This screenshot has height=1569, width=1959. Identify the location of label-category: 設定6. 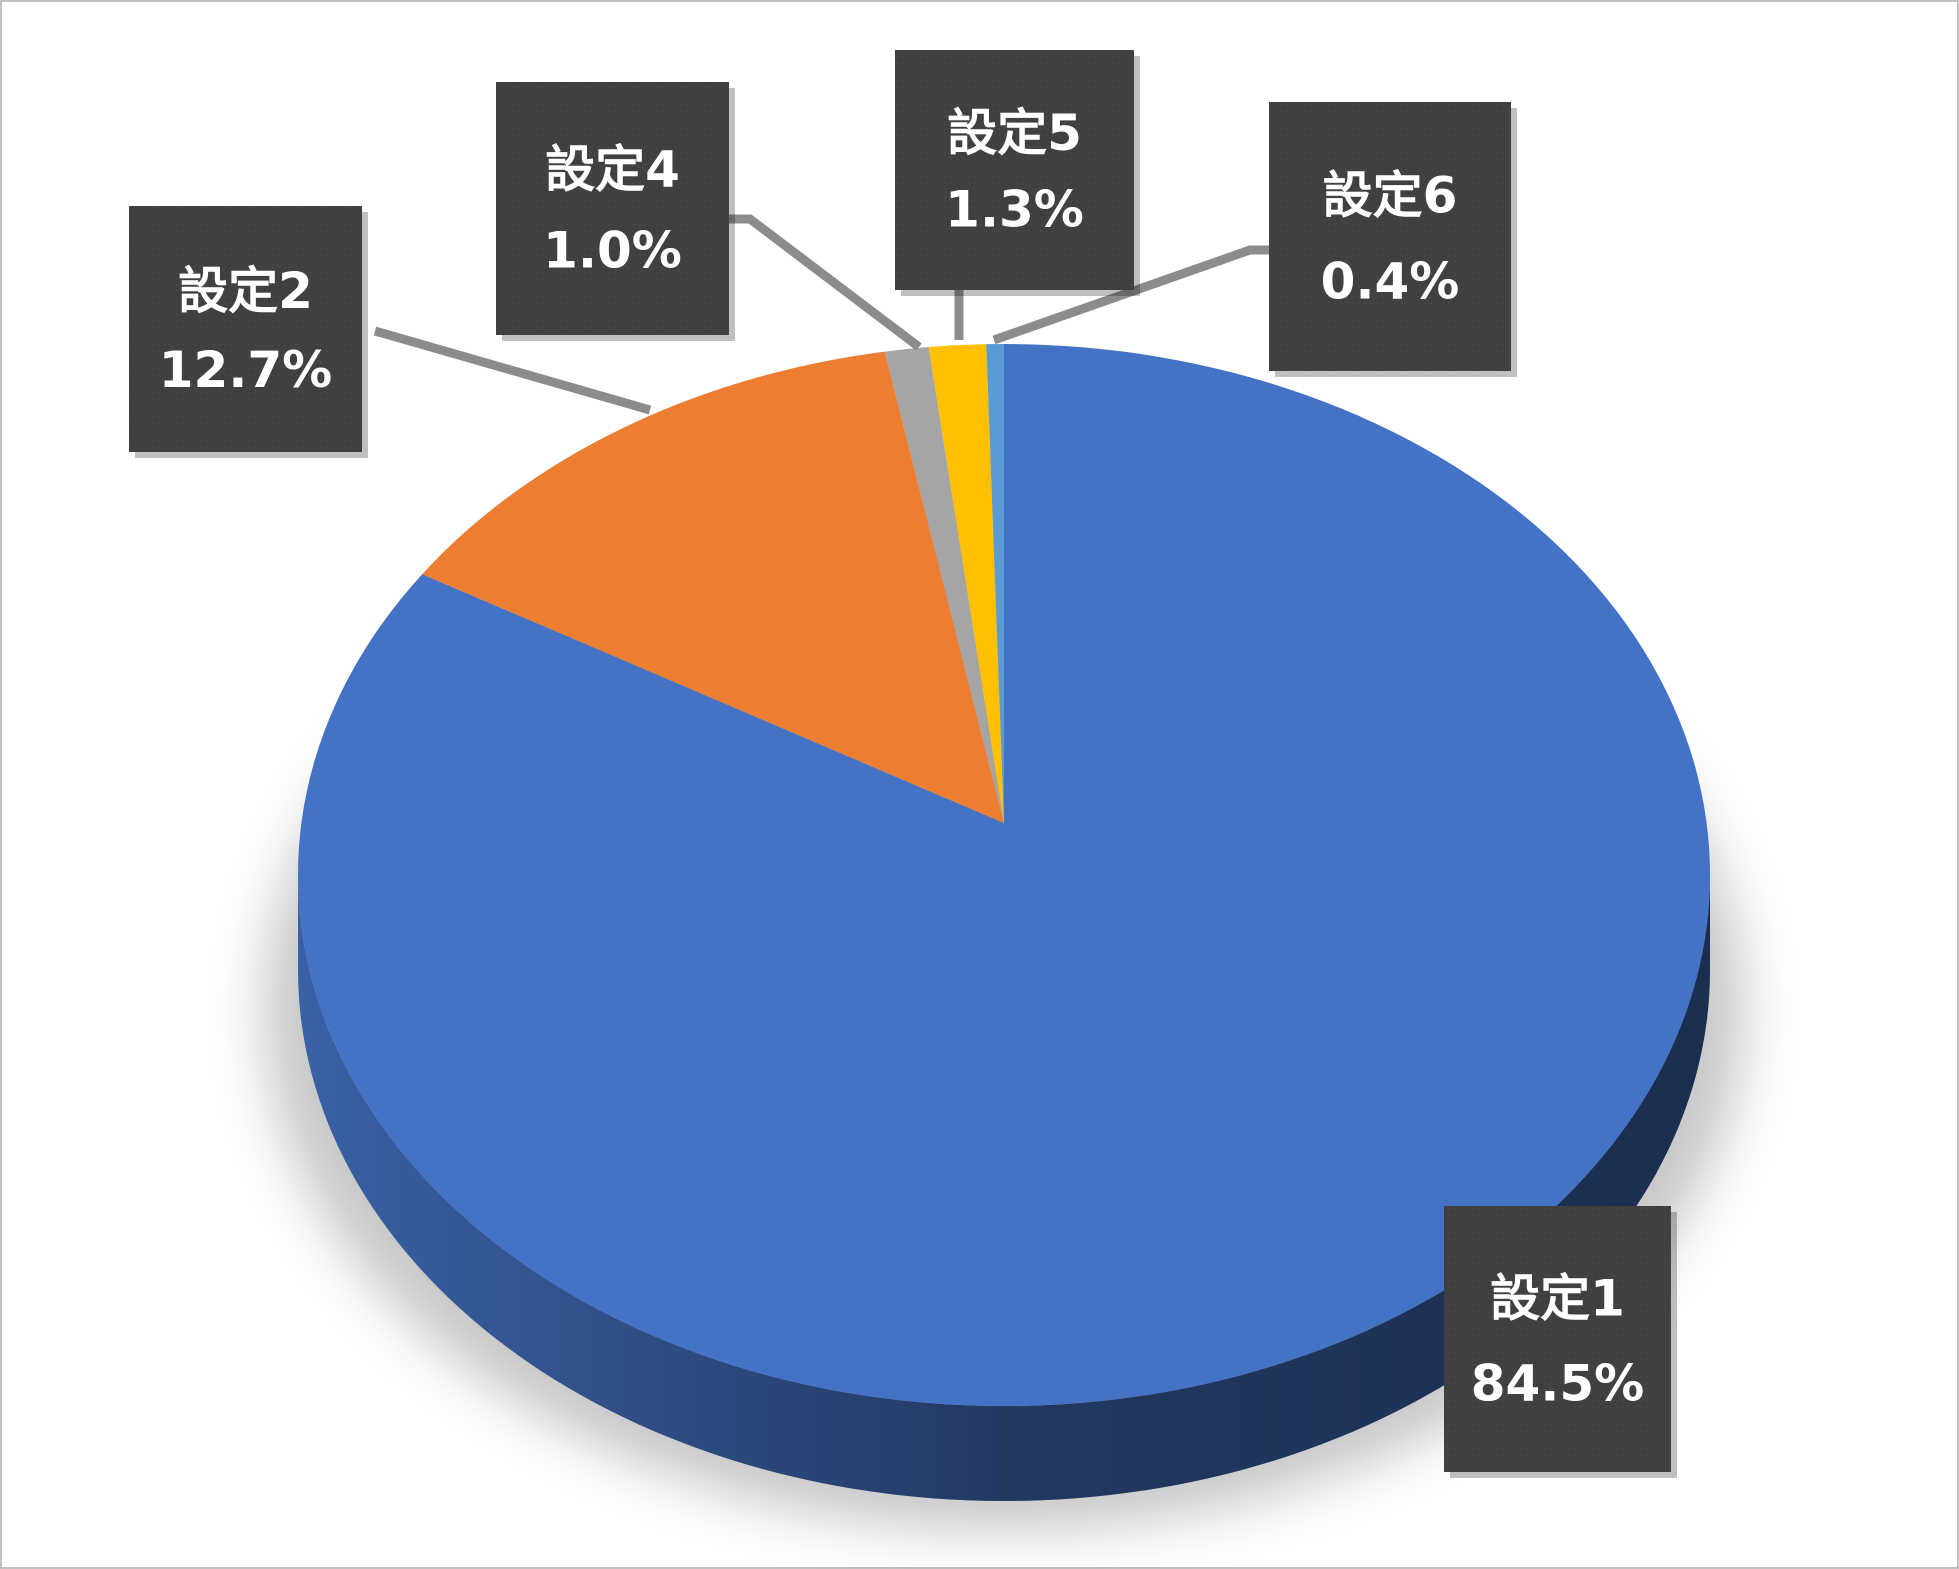
(1390, 195).